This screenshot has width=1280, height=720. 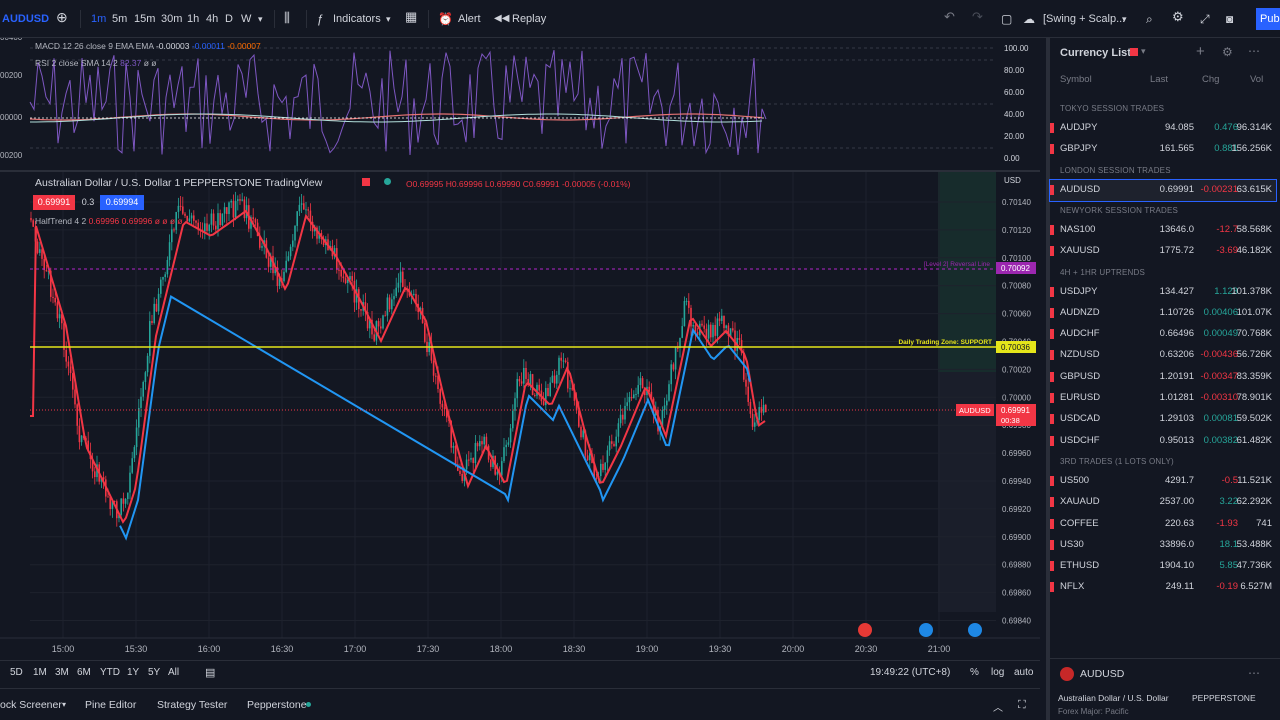 I want to click on watchlist-title: Currency List, so click(x=1095, y=53).